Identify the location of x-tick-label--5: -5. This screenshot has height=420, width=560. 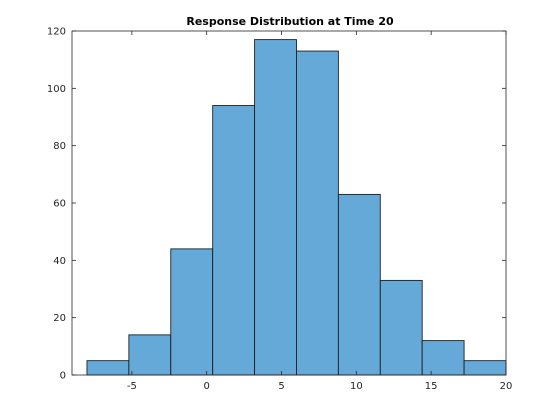
(132, 386).